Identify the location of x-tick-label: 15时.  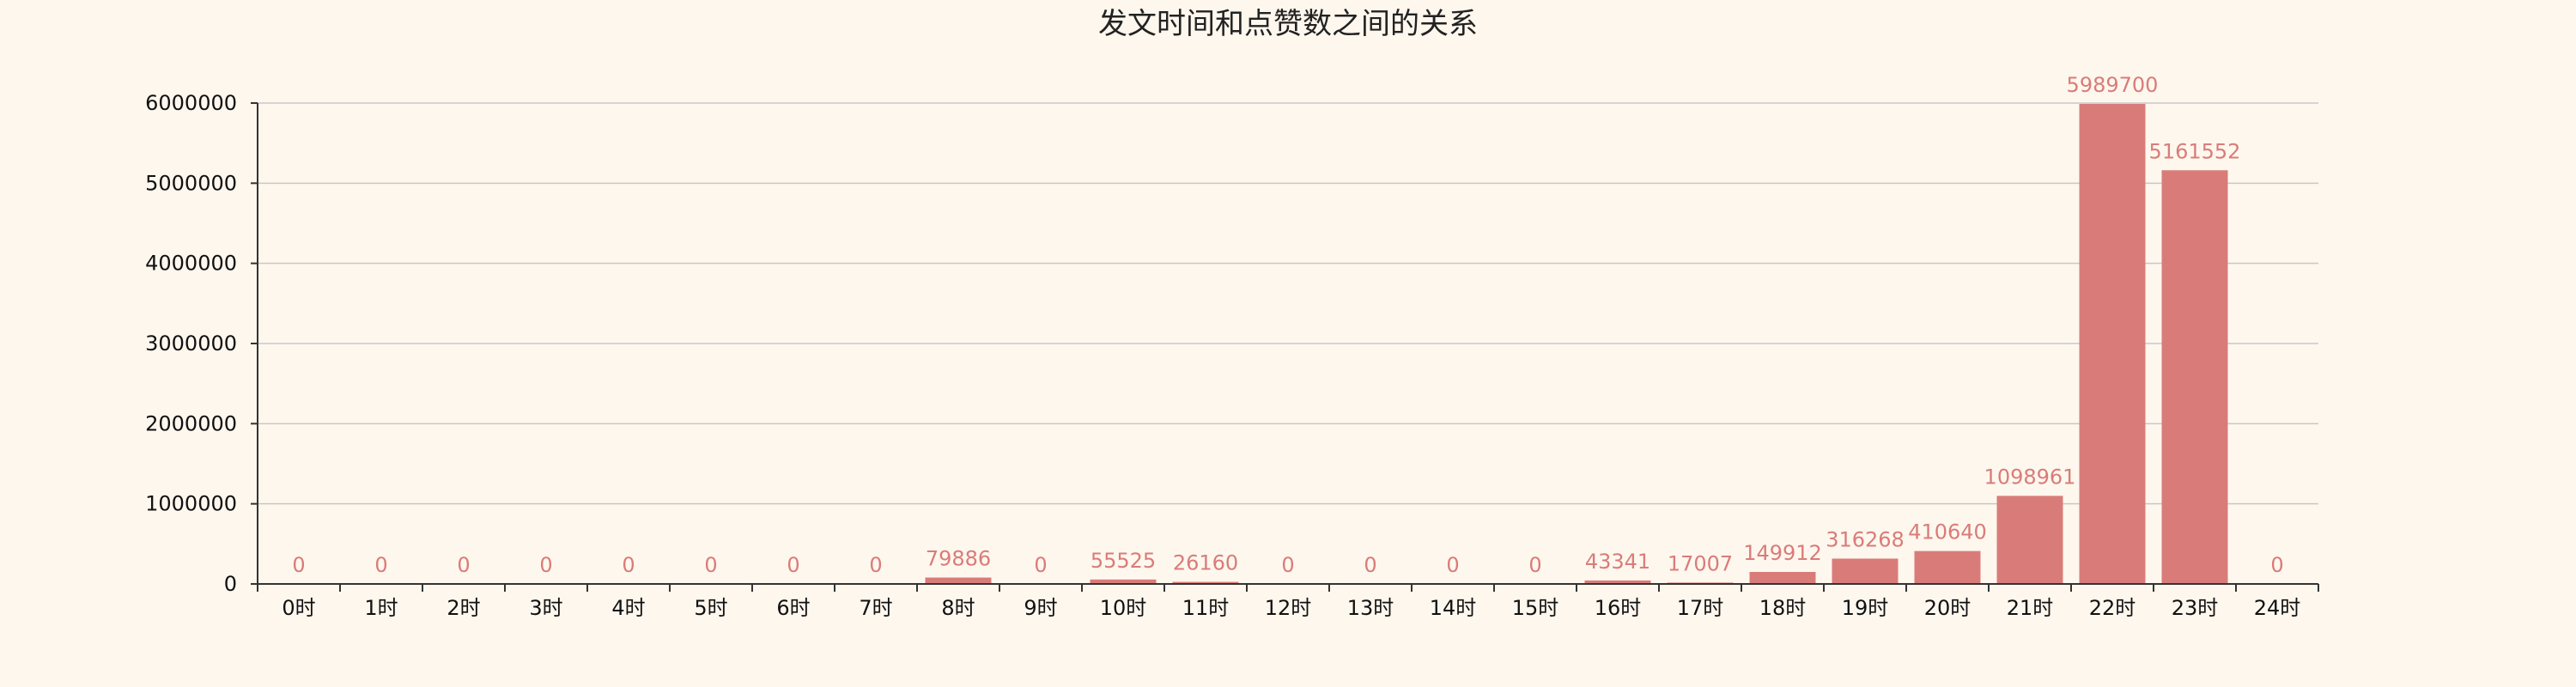
(1535, 608).